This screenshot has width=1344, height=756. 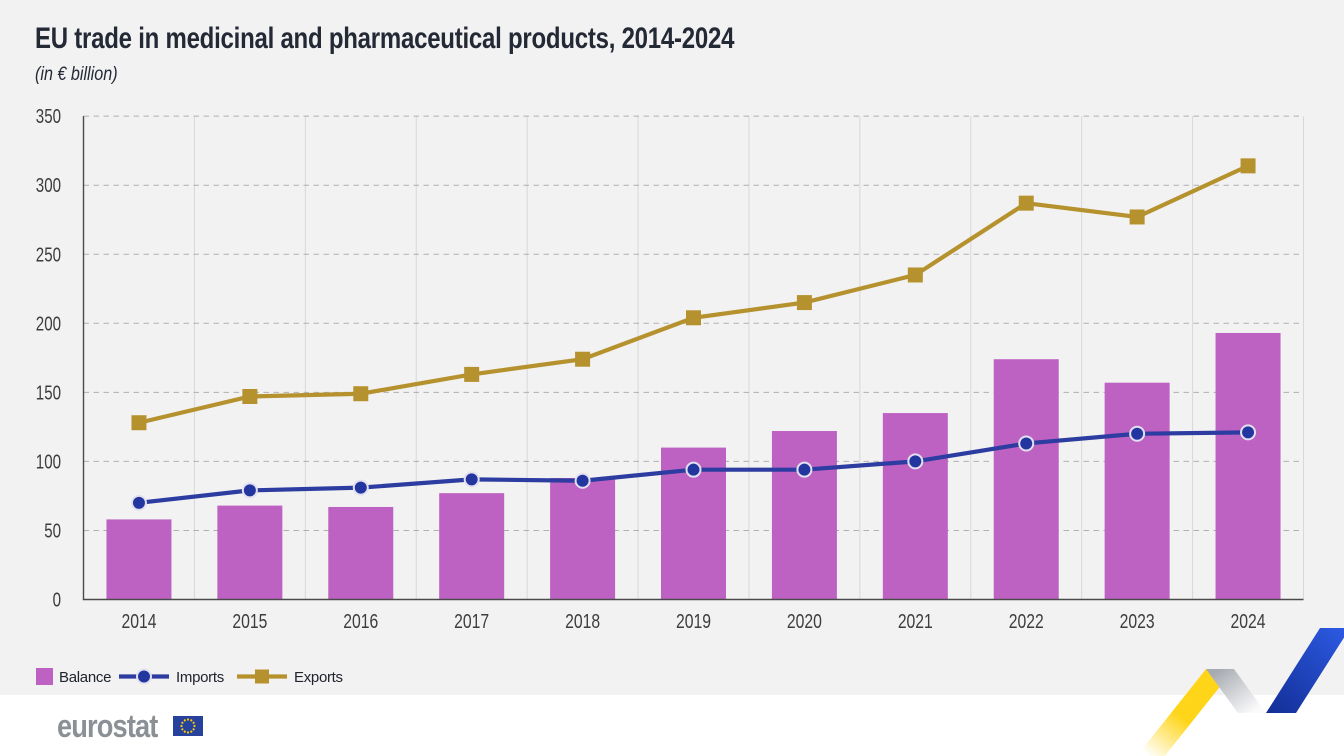 What do you see at coordinates (48, 462) in the screenshot?
I see `y-axis-label: 100` at bounding box center [48, 462].